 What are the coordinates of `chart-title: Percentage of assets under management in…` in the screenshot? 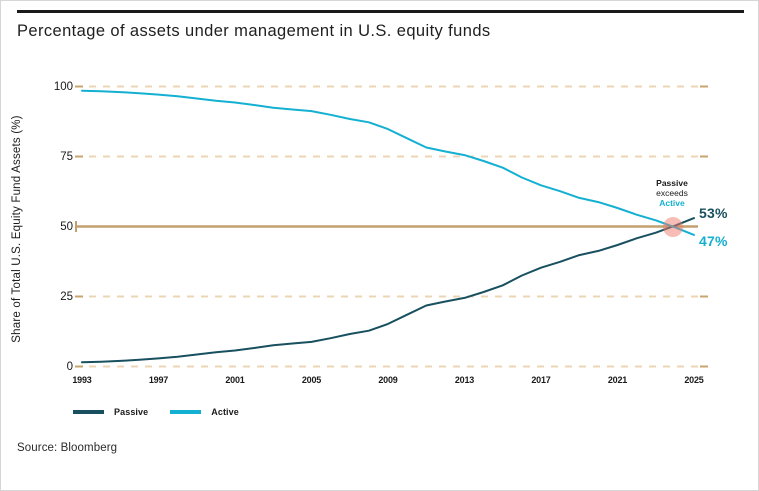 It's located at (254, 31).